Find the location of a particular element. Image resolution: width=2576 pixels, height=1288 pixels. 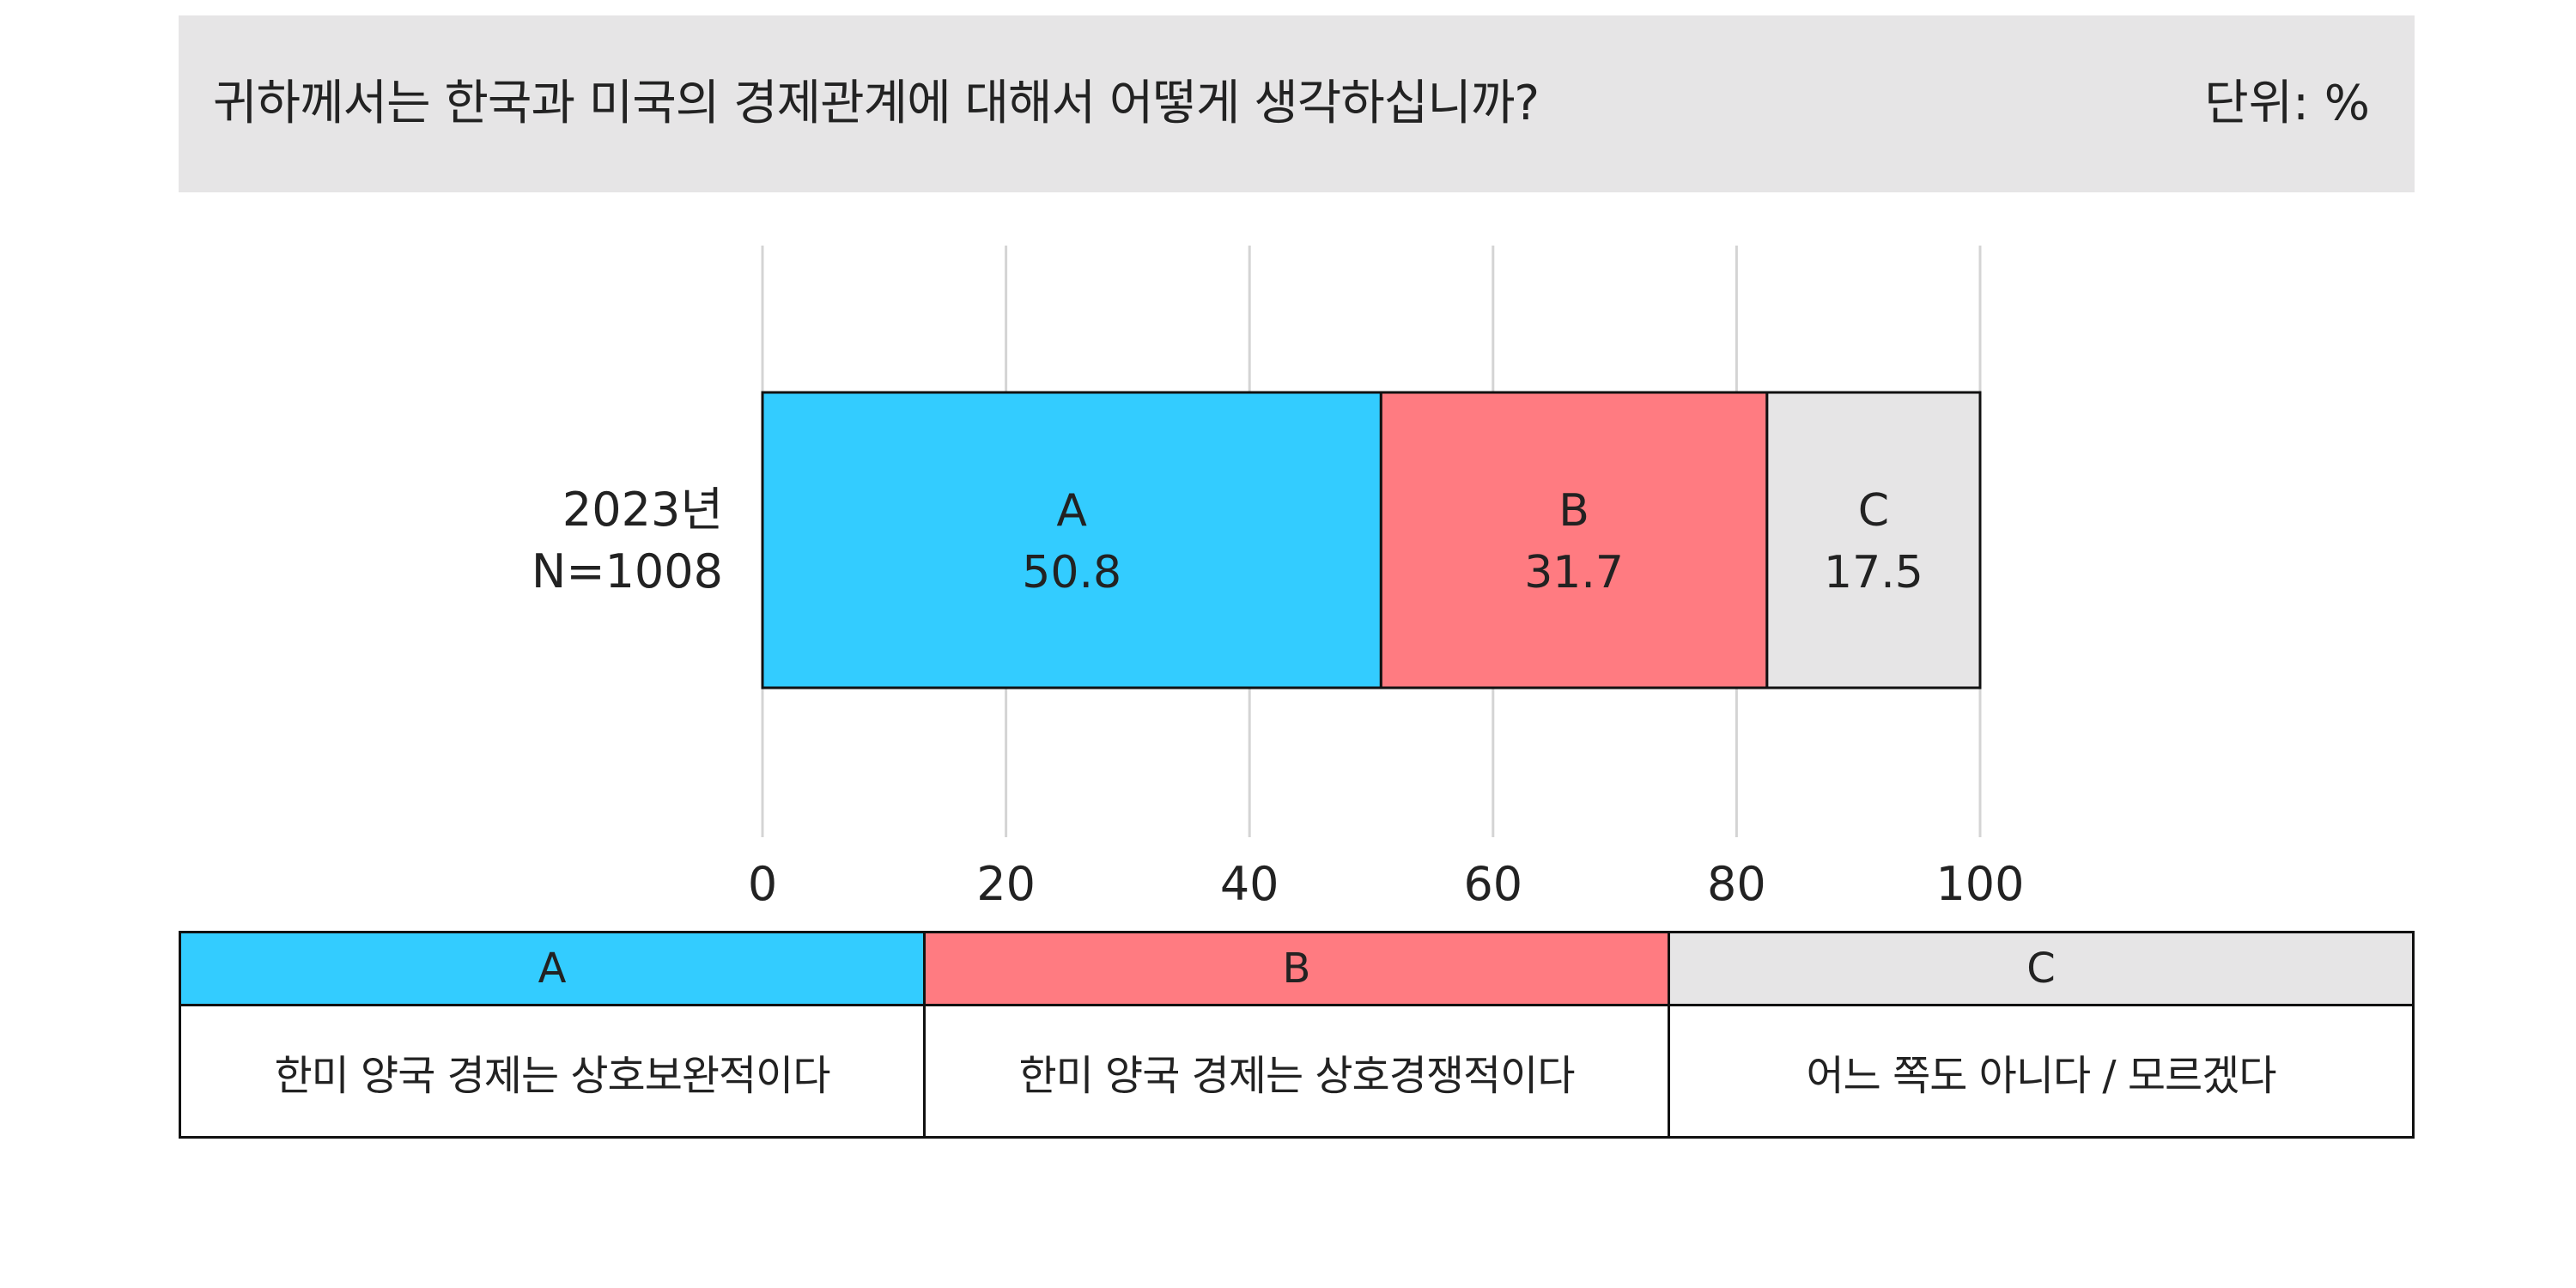

legend-label-c: 어느 쪽도 아니다 / 모르겠다 is located at coordinates (2041, 1075).